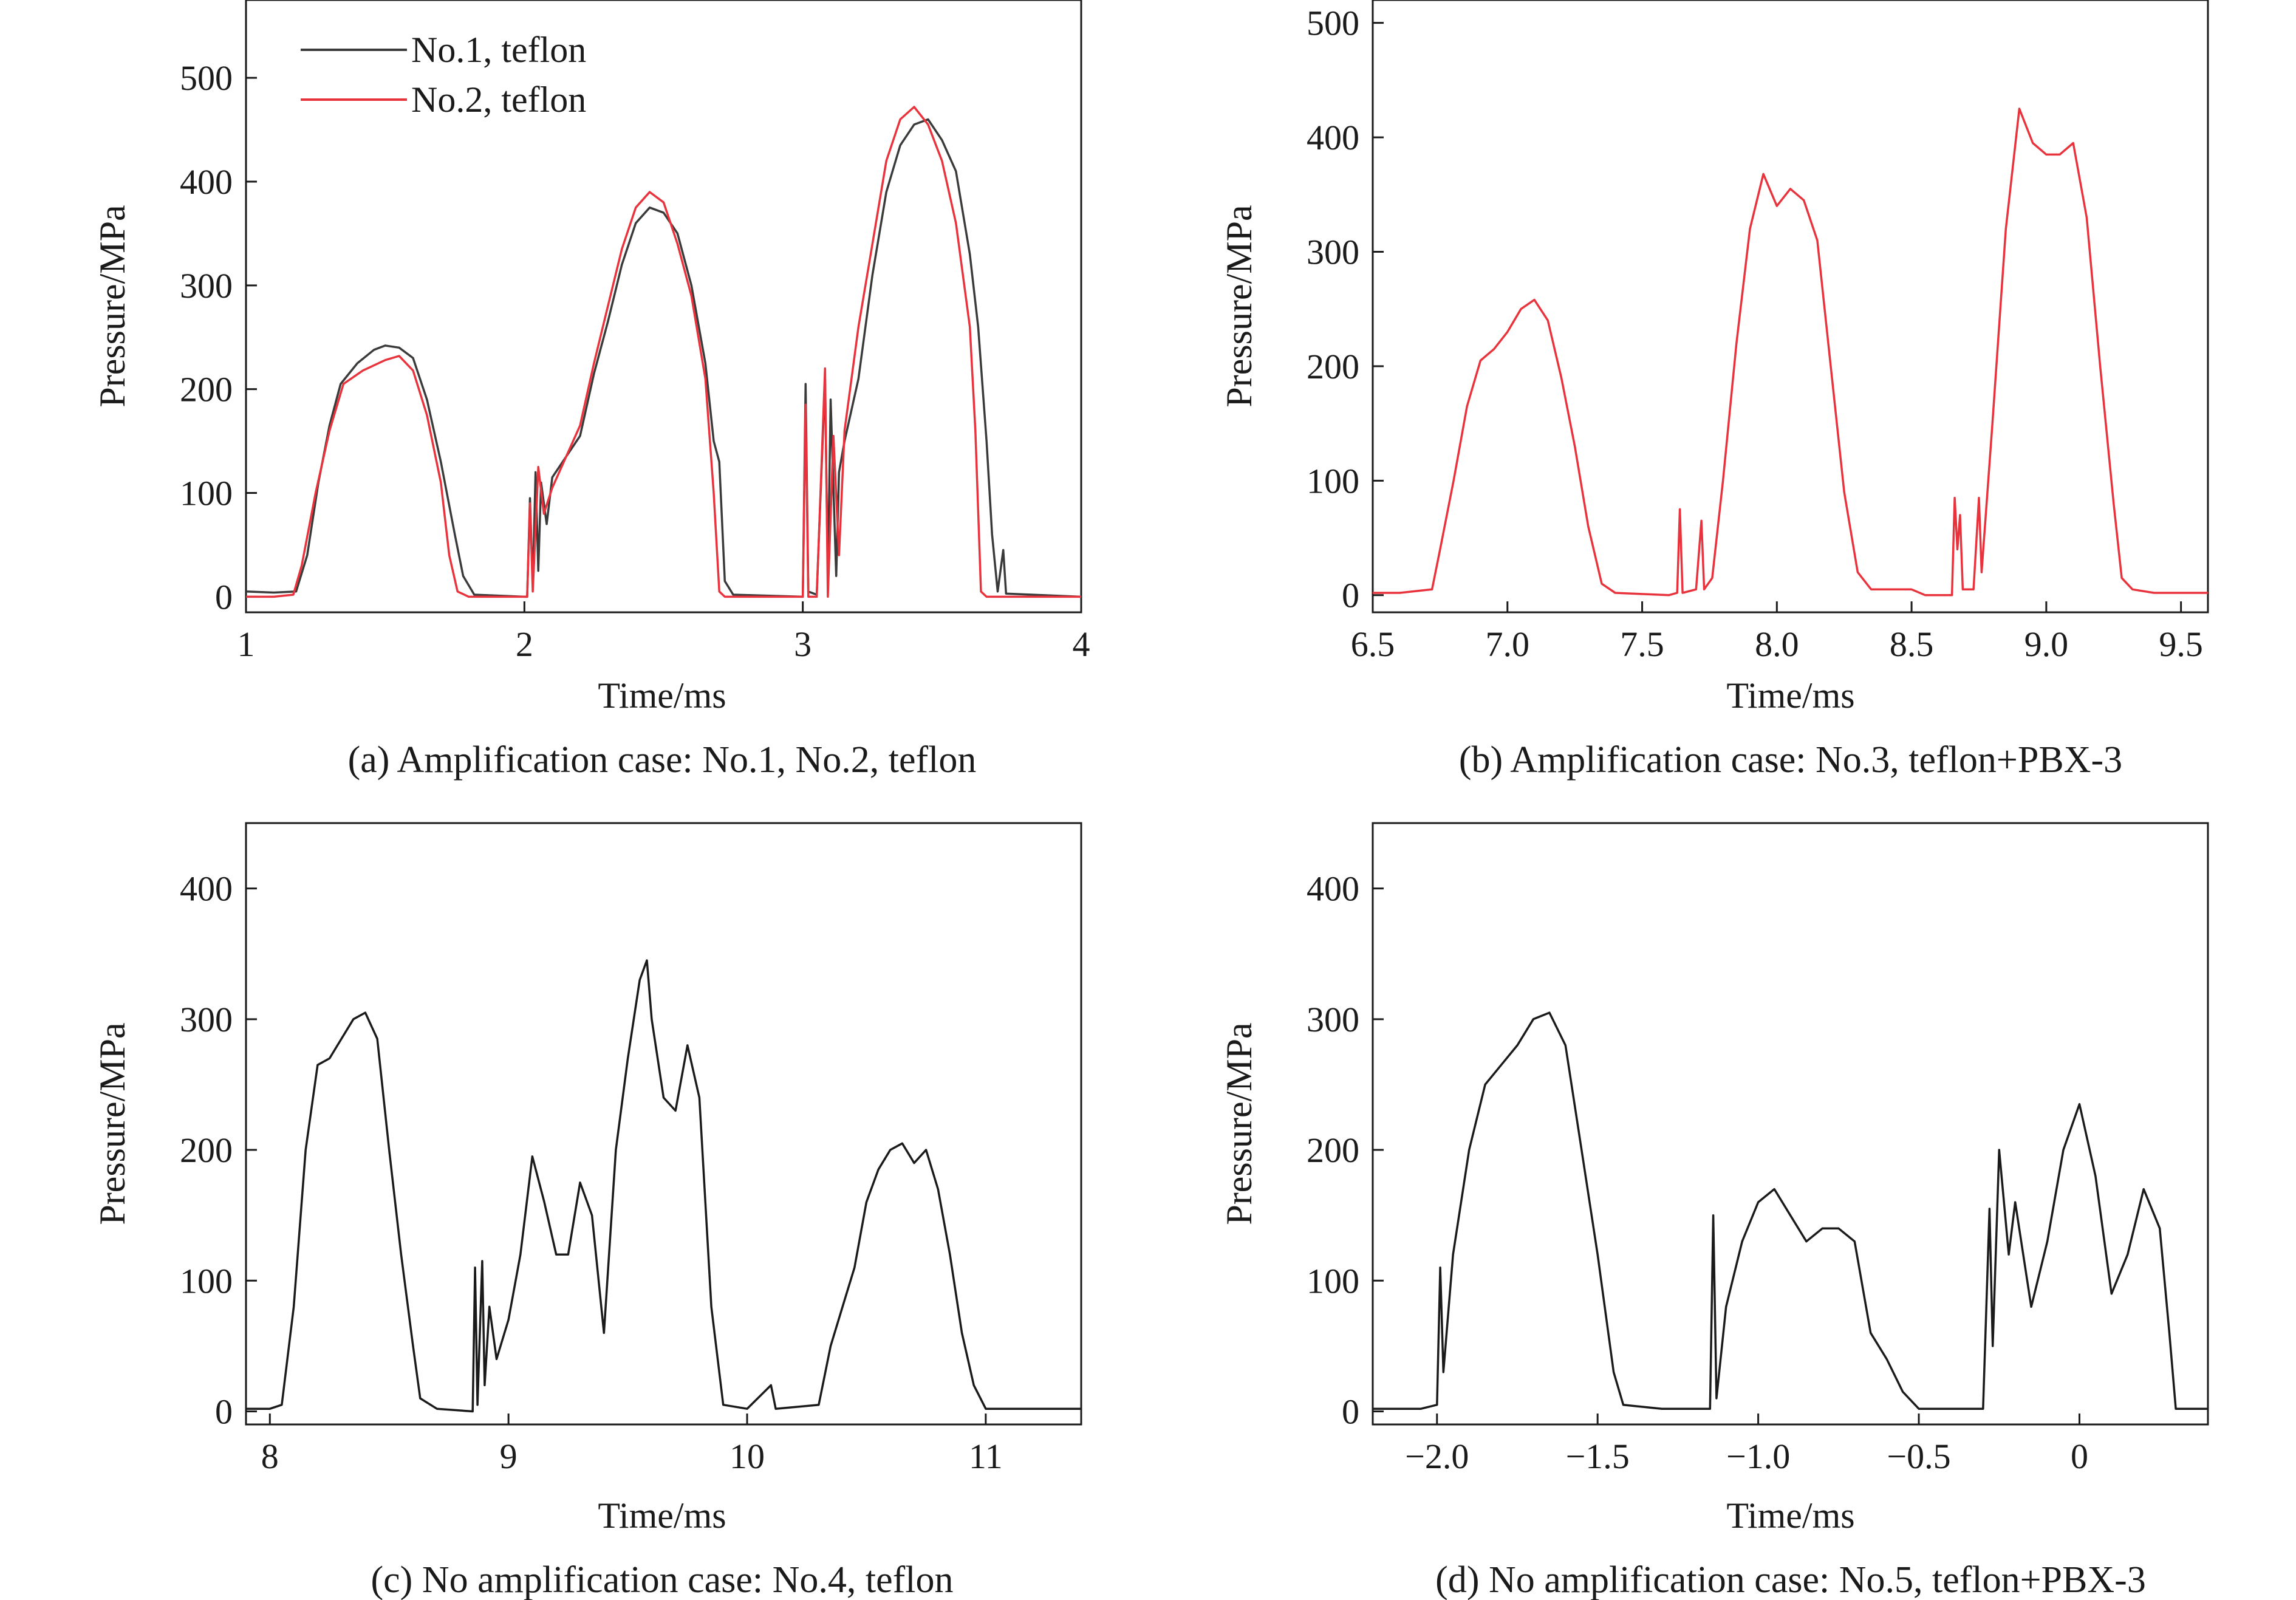 Image resolution: width=2296 pixels, height=1600 pixels. Describe the element at coordinates (1437, 1456) in the screenshot. I see `panel-d-x-tick-label: −2.0` at that location.